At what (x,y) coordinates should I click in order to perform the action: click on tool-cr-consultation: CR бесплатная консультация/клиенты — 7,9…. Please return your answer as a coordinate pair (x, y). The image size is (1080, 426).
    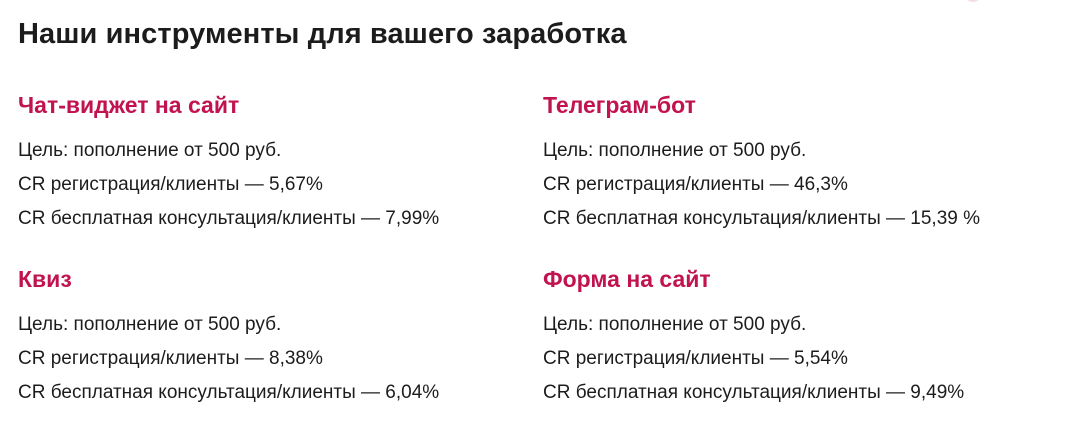
    Looking at the image, I should click on (229, 218).